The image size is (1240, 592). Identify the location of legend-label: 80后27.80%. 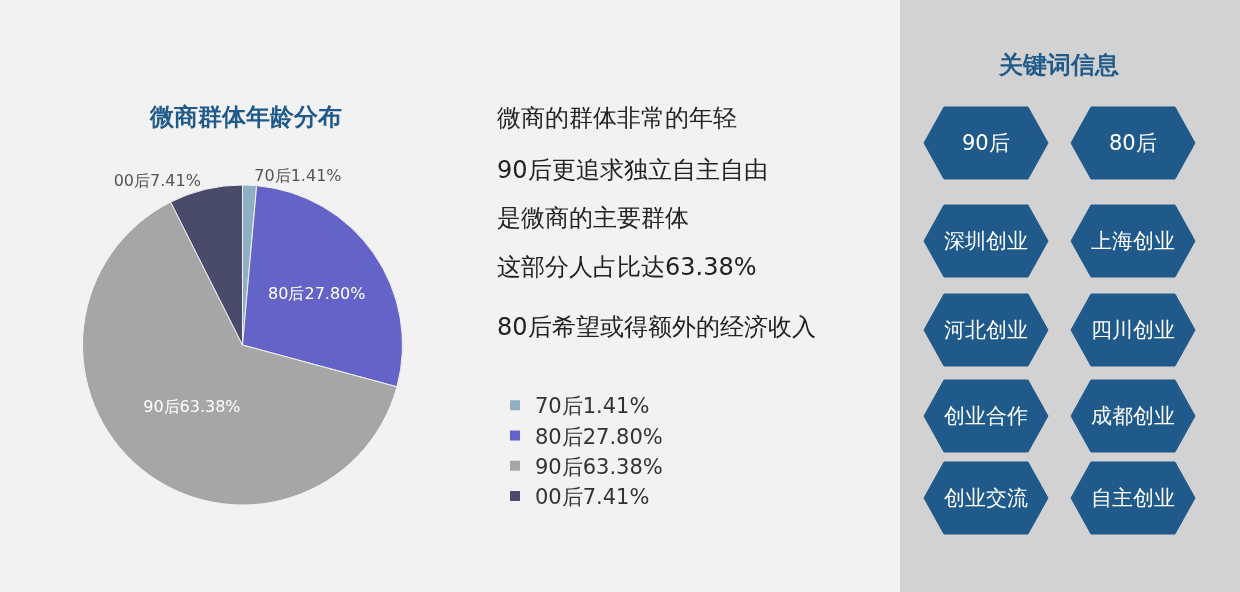
(599, 436).